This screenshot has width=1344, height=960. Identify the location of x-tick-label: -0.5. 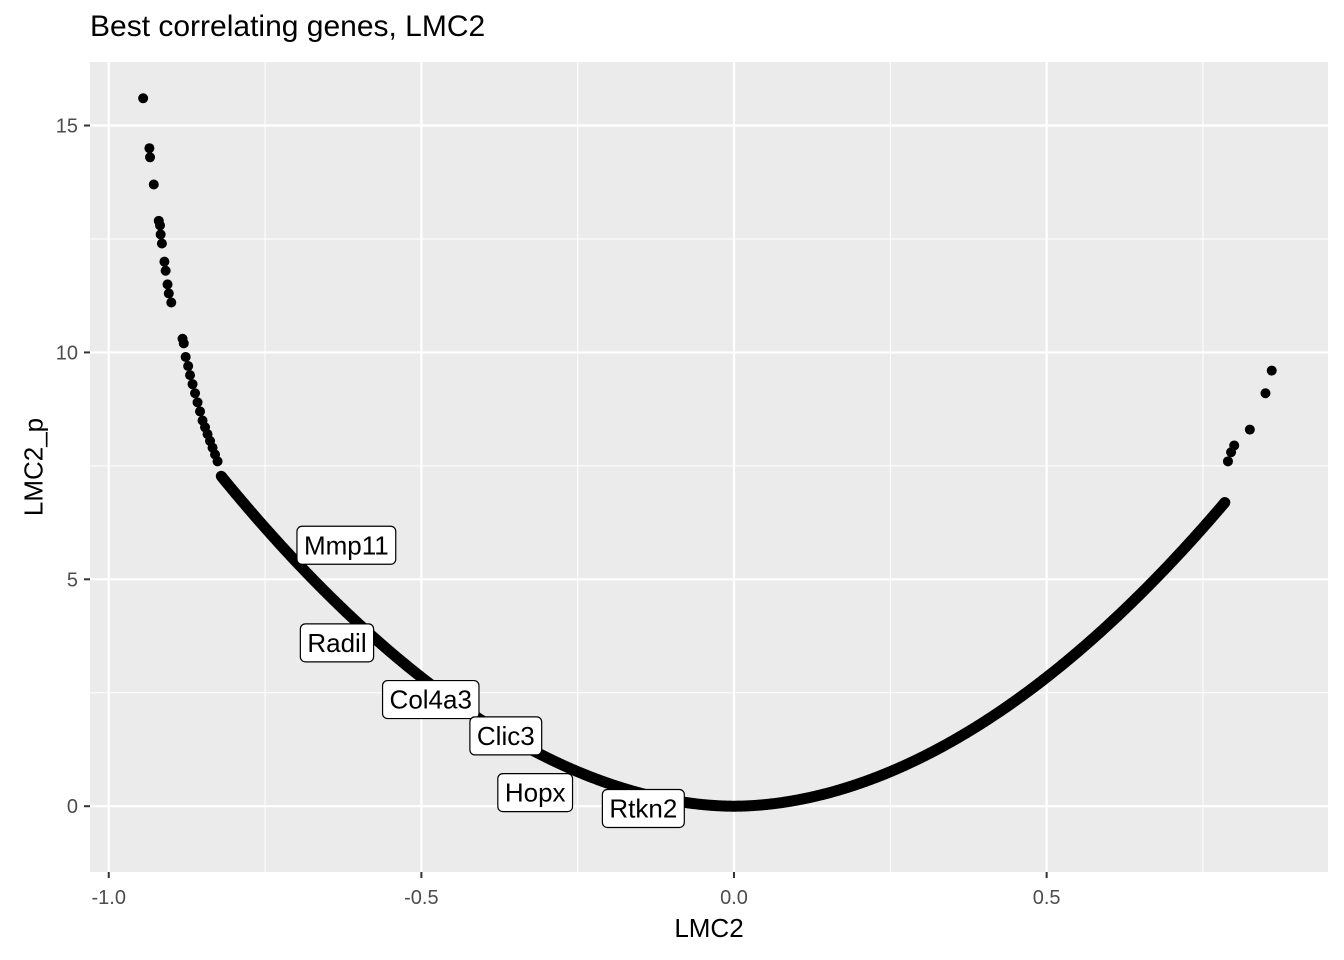
(421, 898).